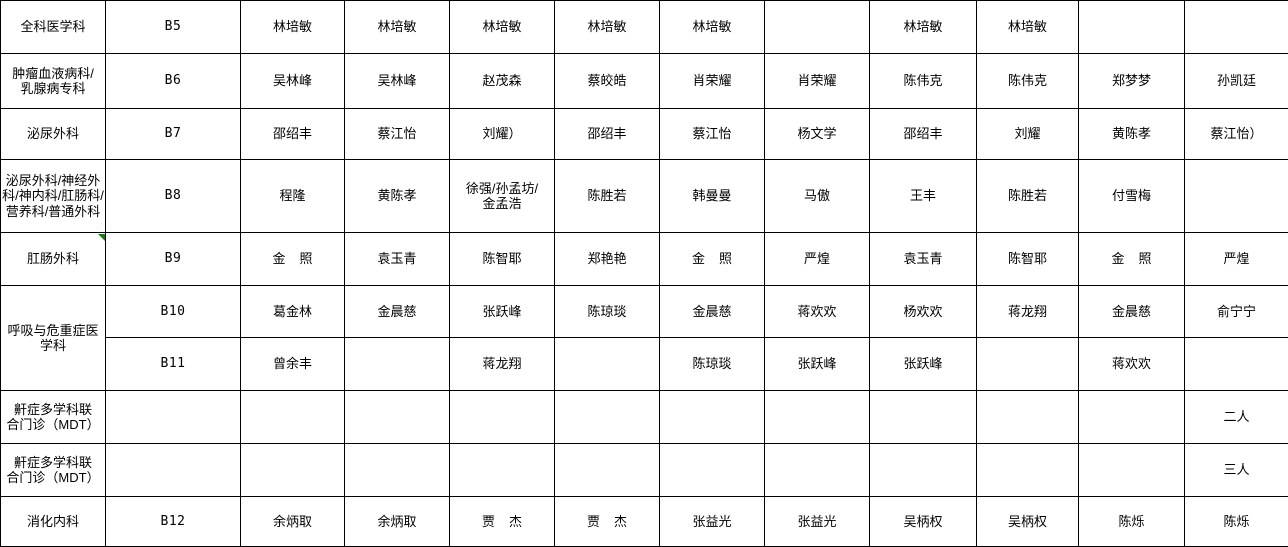  What do you see at coordinates (712, 522) in the screenshot?
I see `doctor-name-cell: 张益光` at bounding box center [712, 522].